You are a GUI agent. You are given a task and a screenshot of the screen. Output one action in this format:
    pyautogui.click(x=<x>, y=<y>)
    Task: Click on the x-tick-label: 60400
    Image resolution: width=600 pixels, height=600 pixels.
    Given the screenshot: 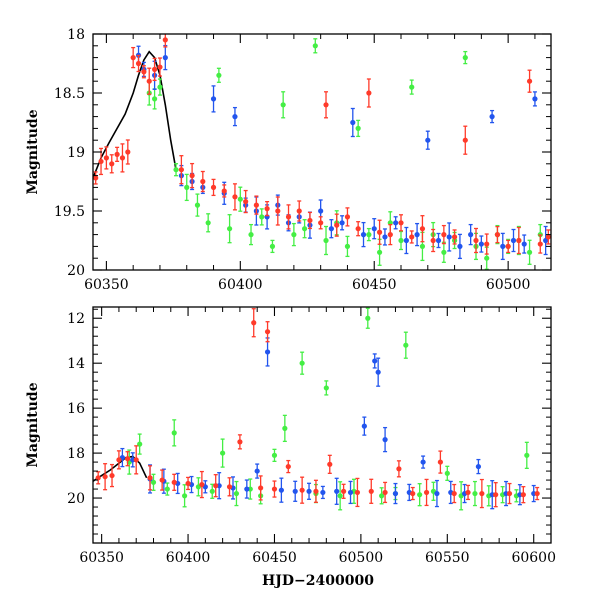 What is the action you would take?
    pyautogui.click(x=240, y=285)
    